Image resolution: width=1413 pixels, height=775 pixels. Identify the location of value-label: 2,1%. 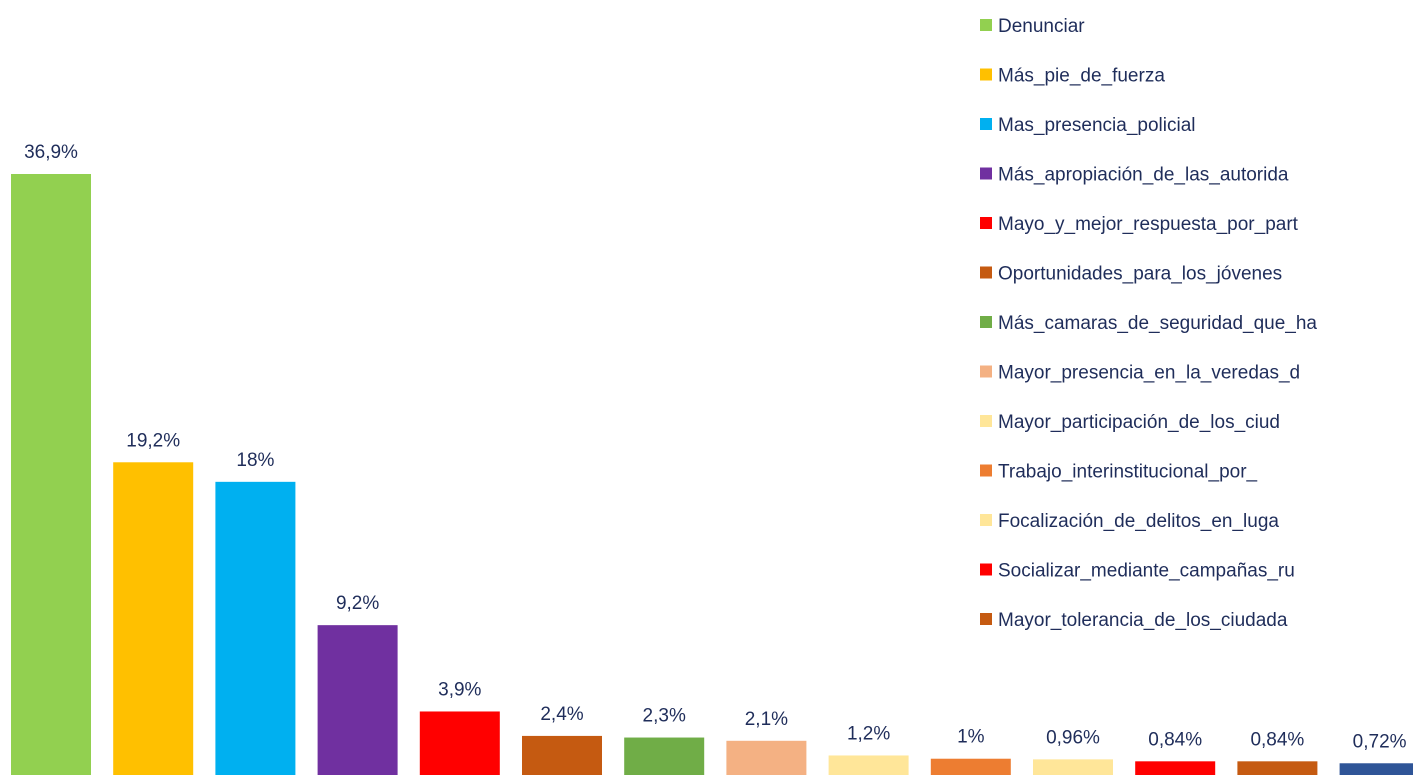
(766, 719).